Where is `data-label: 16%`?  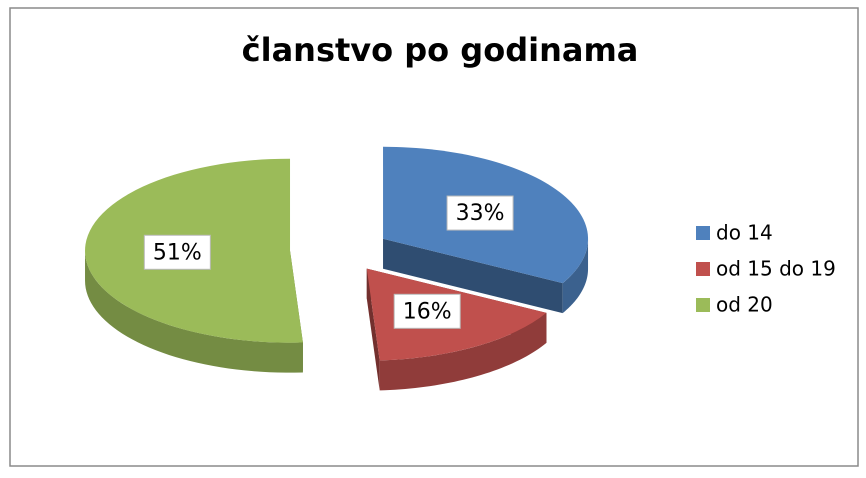
data-label: 16% is located at coordinates (427, 311).